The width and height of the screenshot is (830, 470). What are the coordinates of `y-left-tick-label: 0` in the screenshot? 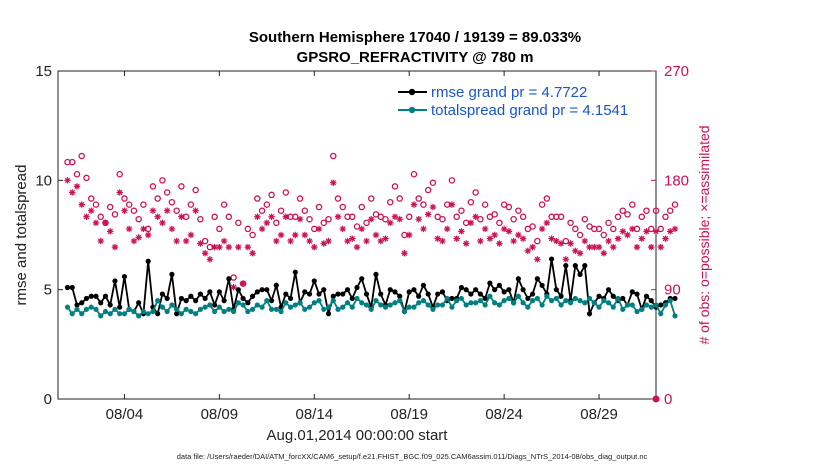 It's located at (48, 399).